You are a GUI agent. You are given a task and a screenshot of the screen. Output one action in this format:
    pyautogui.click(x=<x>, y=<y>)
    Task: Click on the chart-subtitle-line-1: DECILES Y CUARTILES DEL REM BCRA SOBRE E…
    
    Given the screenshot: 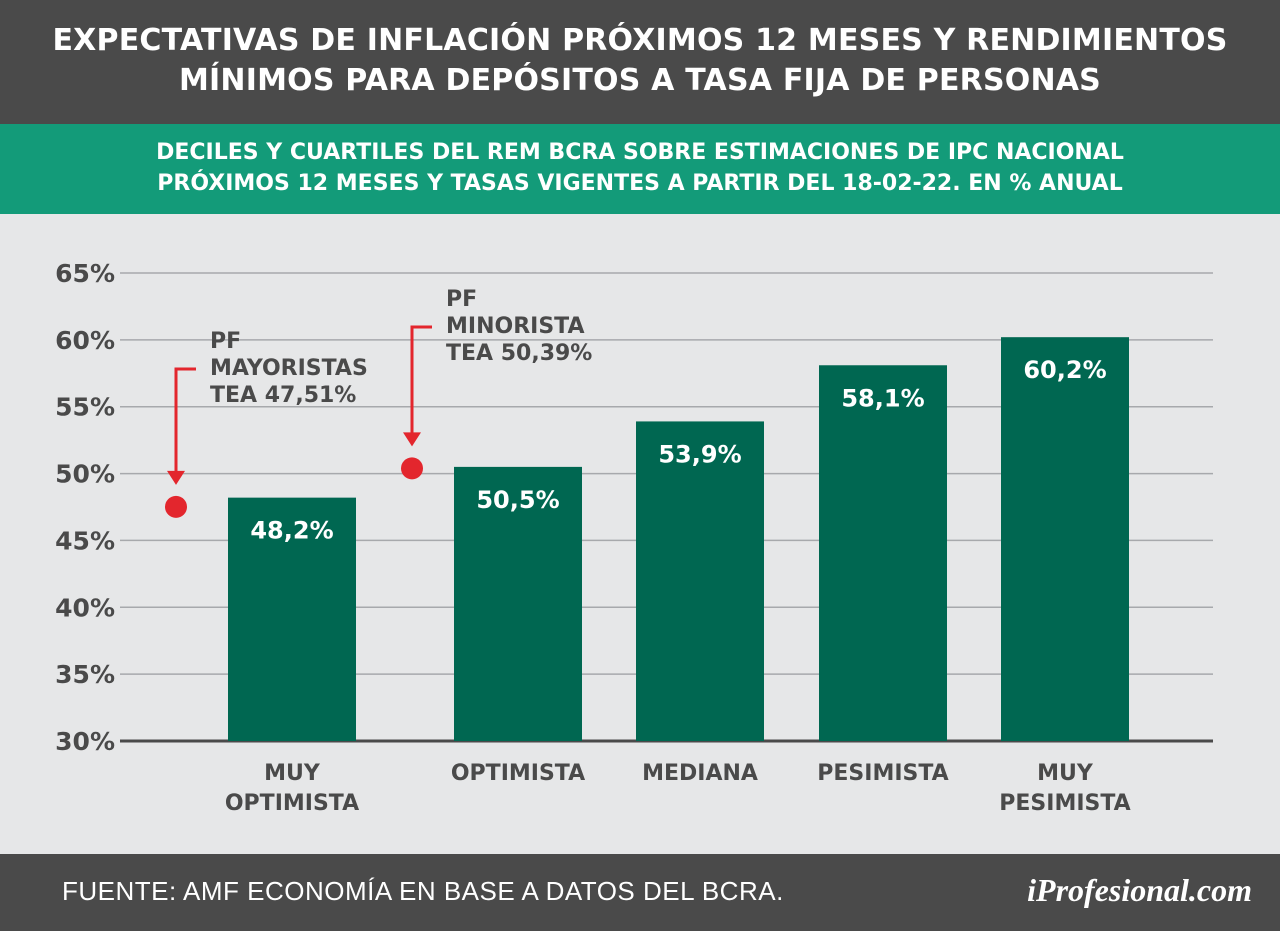 What is the action you would take?
    pyautogui.click(x=640, y=152)
    